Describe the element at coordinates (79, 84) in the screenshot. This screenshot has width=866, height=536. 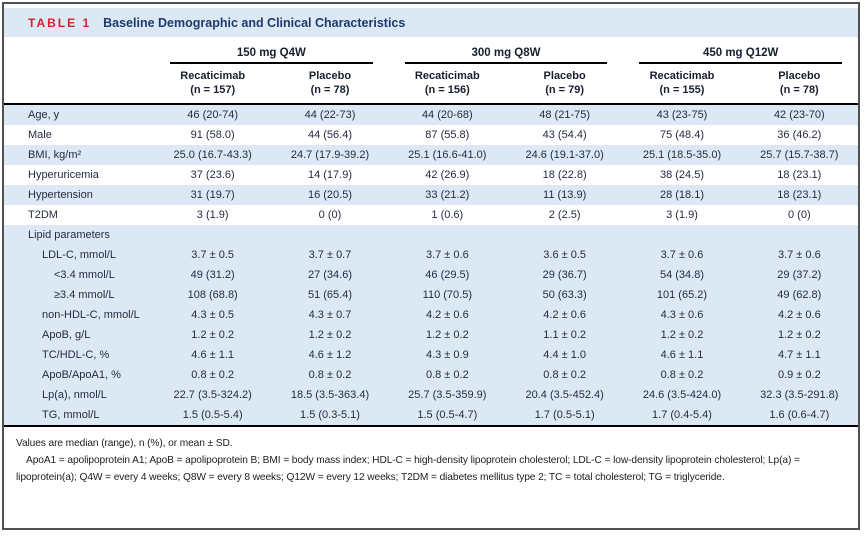
I see `header-stub` at that location.